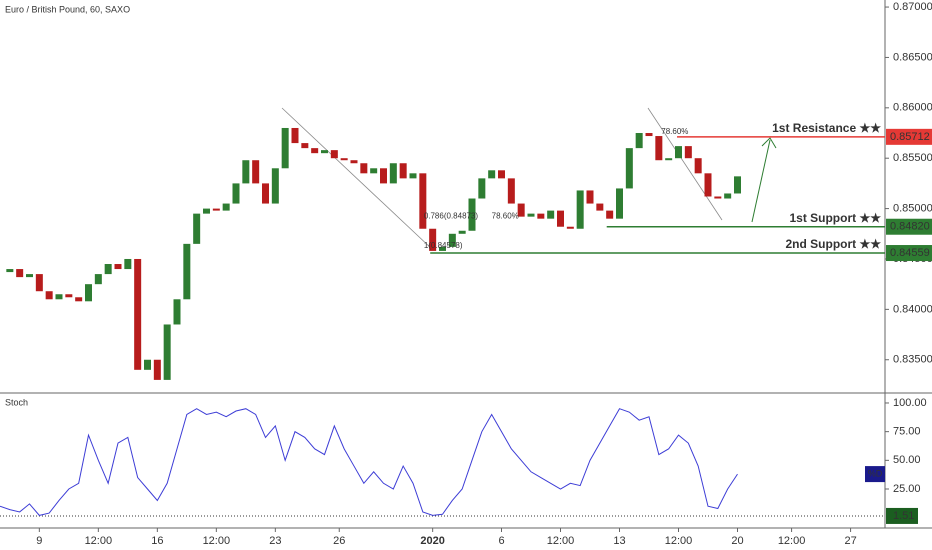 Image resolution: width=932 pixels, height=550 pixels. What do you see at coordinates (833, 244) in the screenshot?
I see `level-label: 2nd Support ★★` at bounding box center [833, 244].